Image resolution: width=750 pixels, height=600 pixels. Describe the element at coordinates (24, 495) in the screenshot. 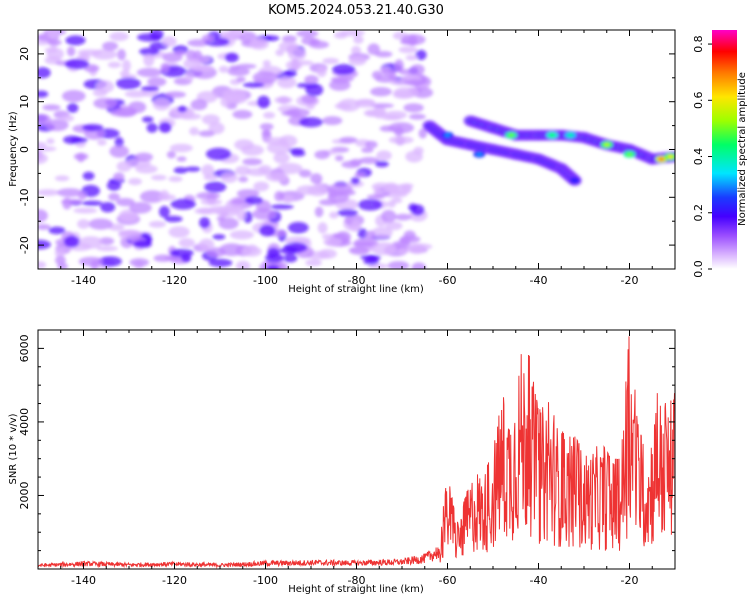

I see `y-tick-label: 2000` at that location.